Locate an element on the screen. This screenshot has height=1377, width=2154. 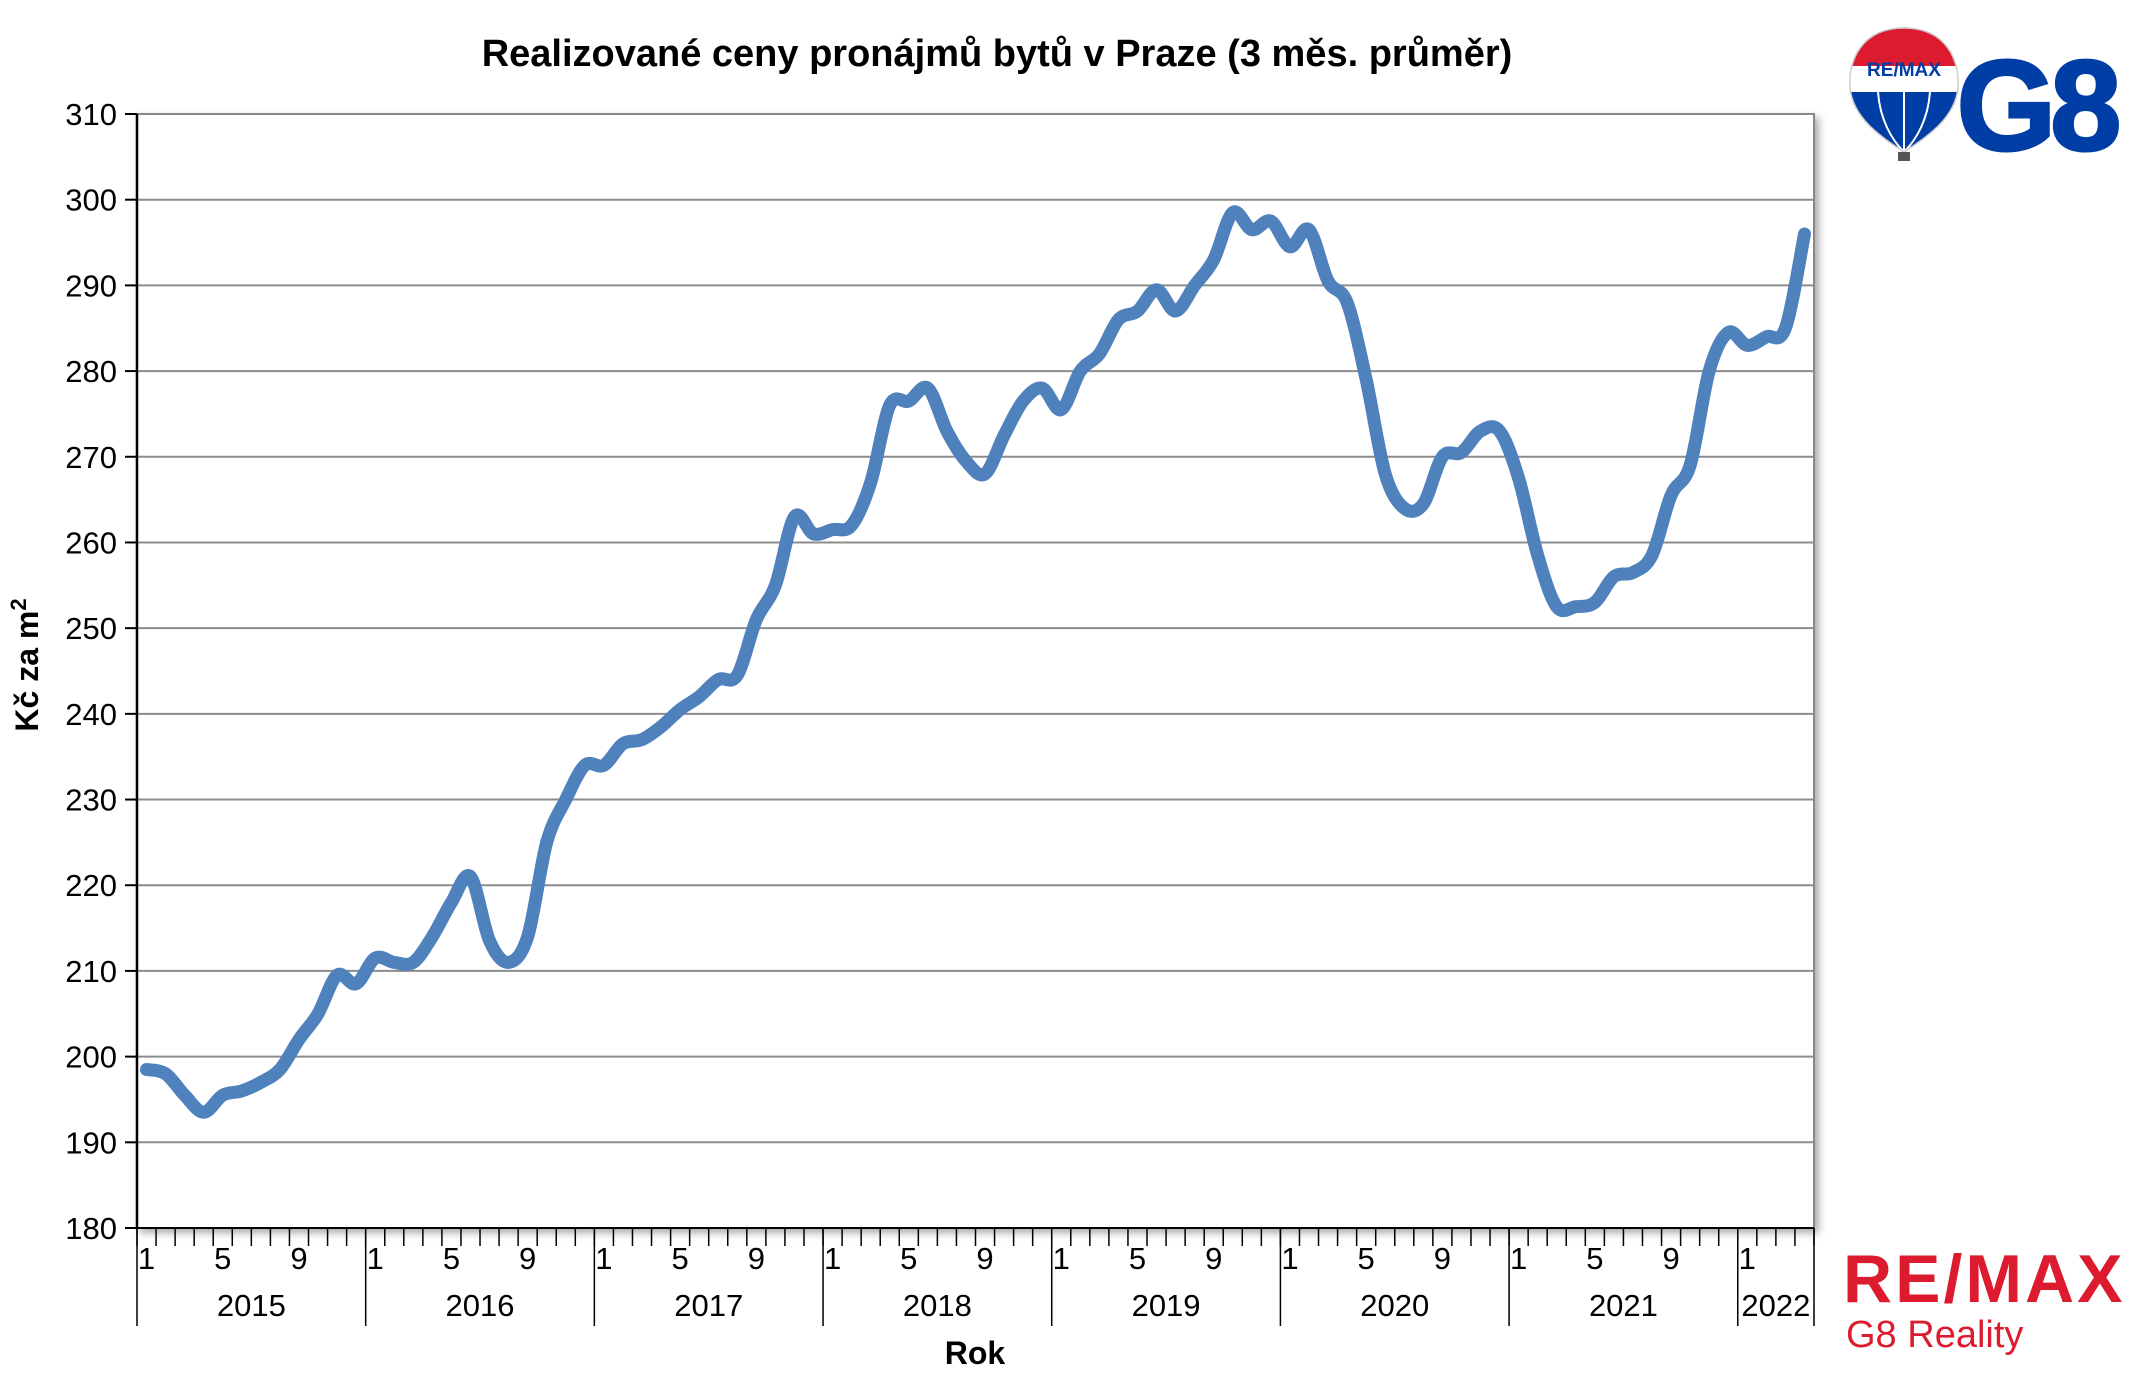
x-year-label: 2020 is located at coordinates (1394, 1305).